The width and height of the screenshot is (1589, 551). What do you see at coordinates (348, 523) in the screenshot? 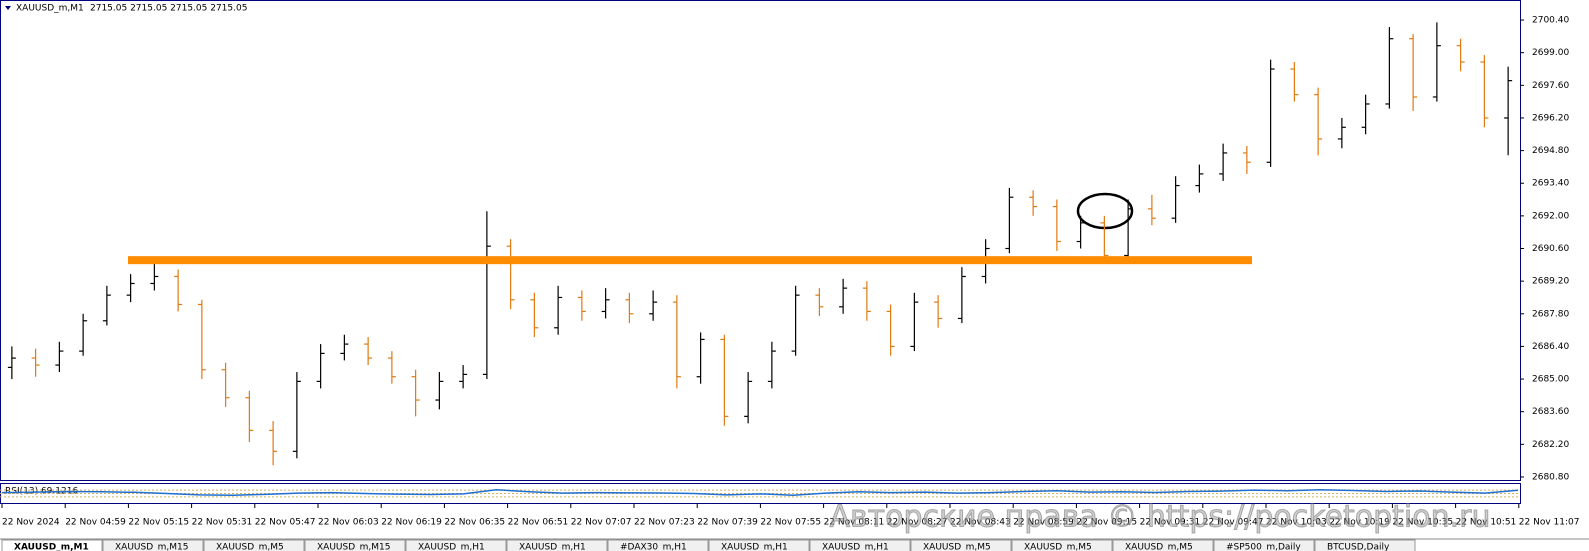
I see `x-tick-label: 22 Nov 06:03` at bounding box center [348, 523].